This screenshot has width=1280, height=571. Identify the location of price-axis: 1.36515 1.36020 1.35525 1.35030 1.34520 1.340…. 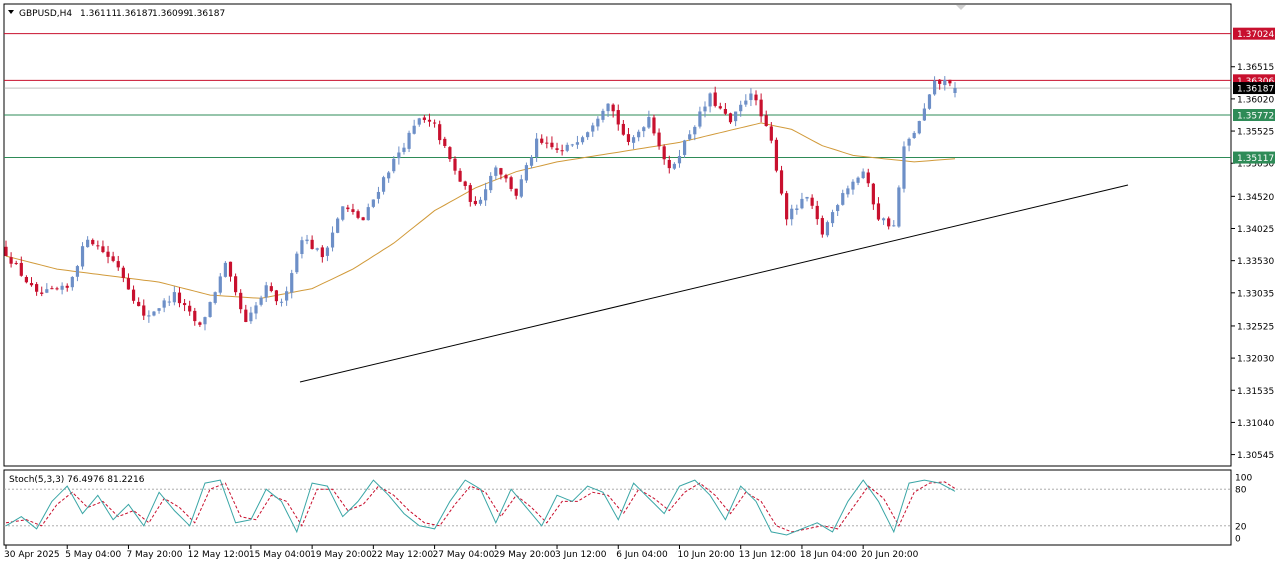
(1252, 262).